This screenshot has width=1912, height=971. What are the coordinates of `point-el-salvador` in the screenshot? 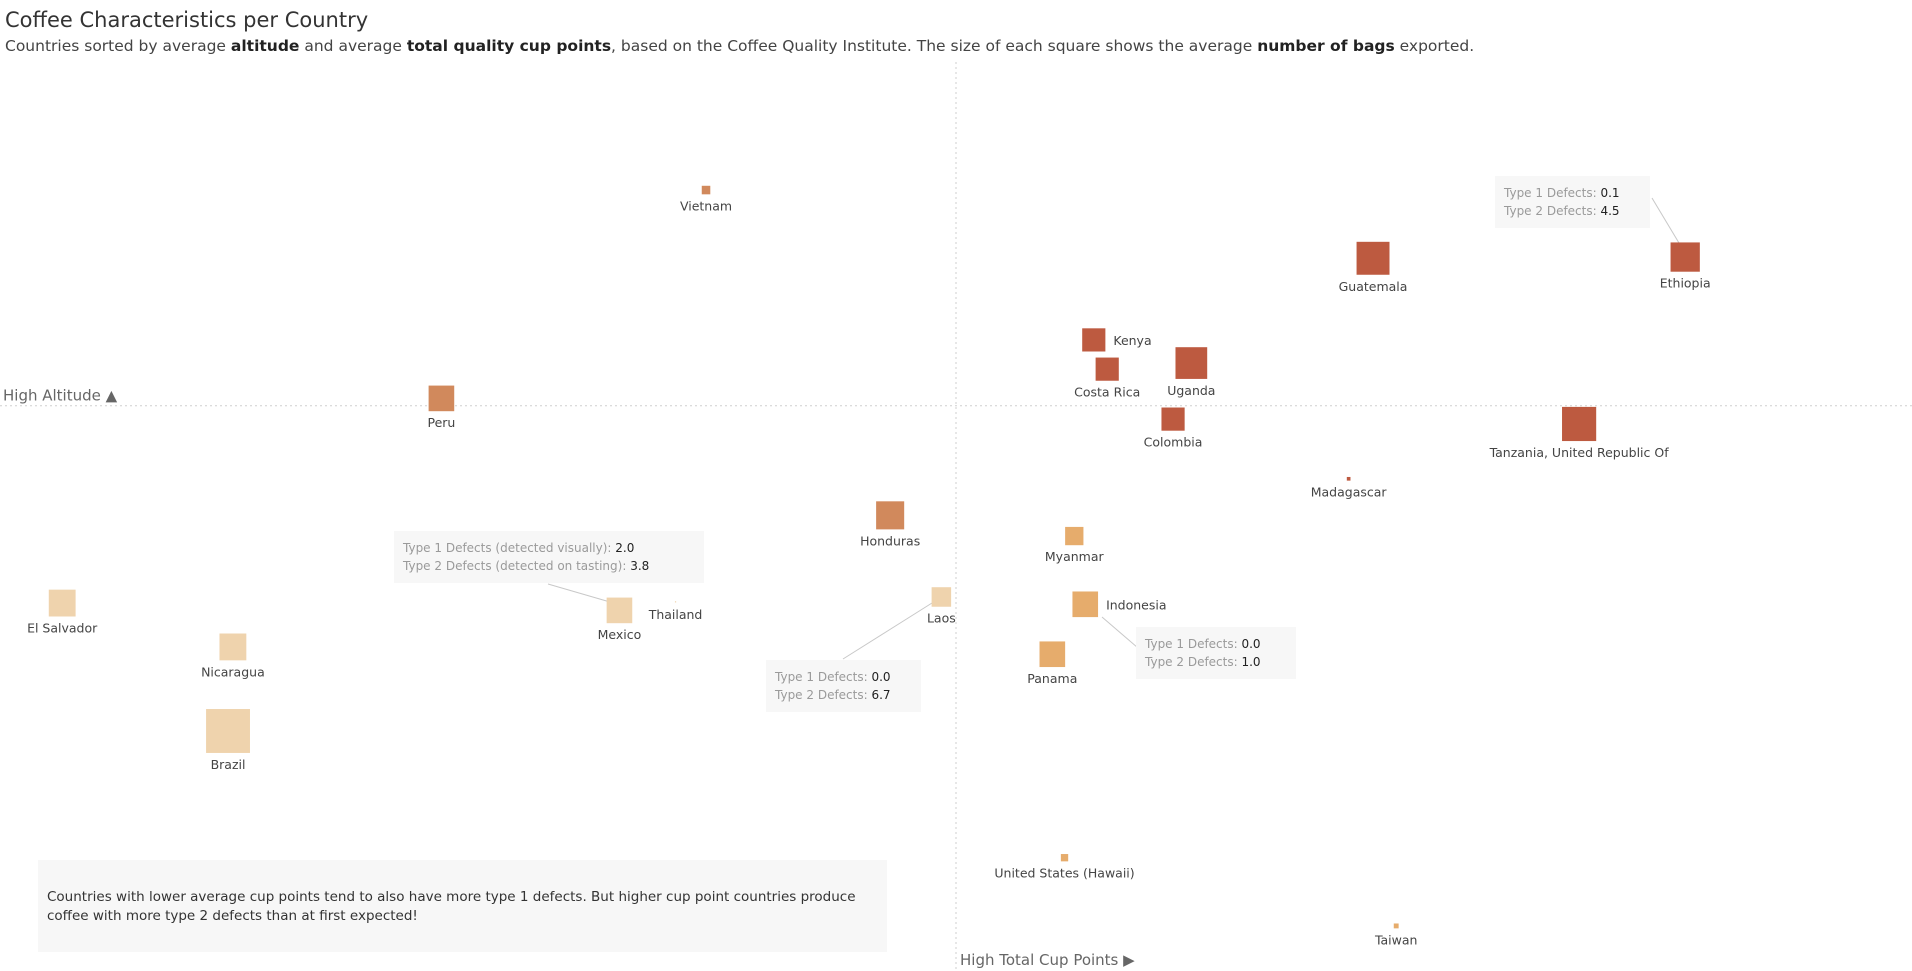 It's located at (62, 603).